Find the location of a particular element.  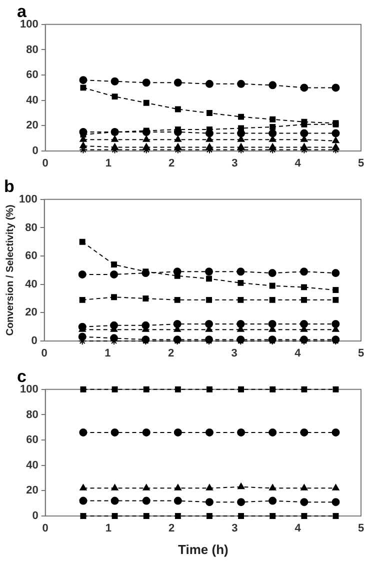

y-axis-title: Conversion / Selectivity (%) is located at coordinates (10, 270).